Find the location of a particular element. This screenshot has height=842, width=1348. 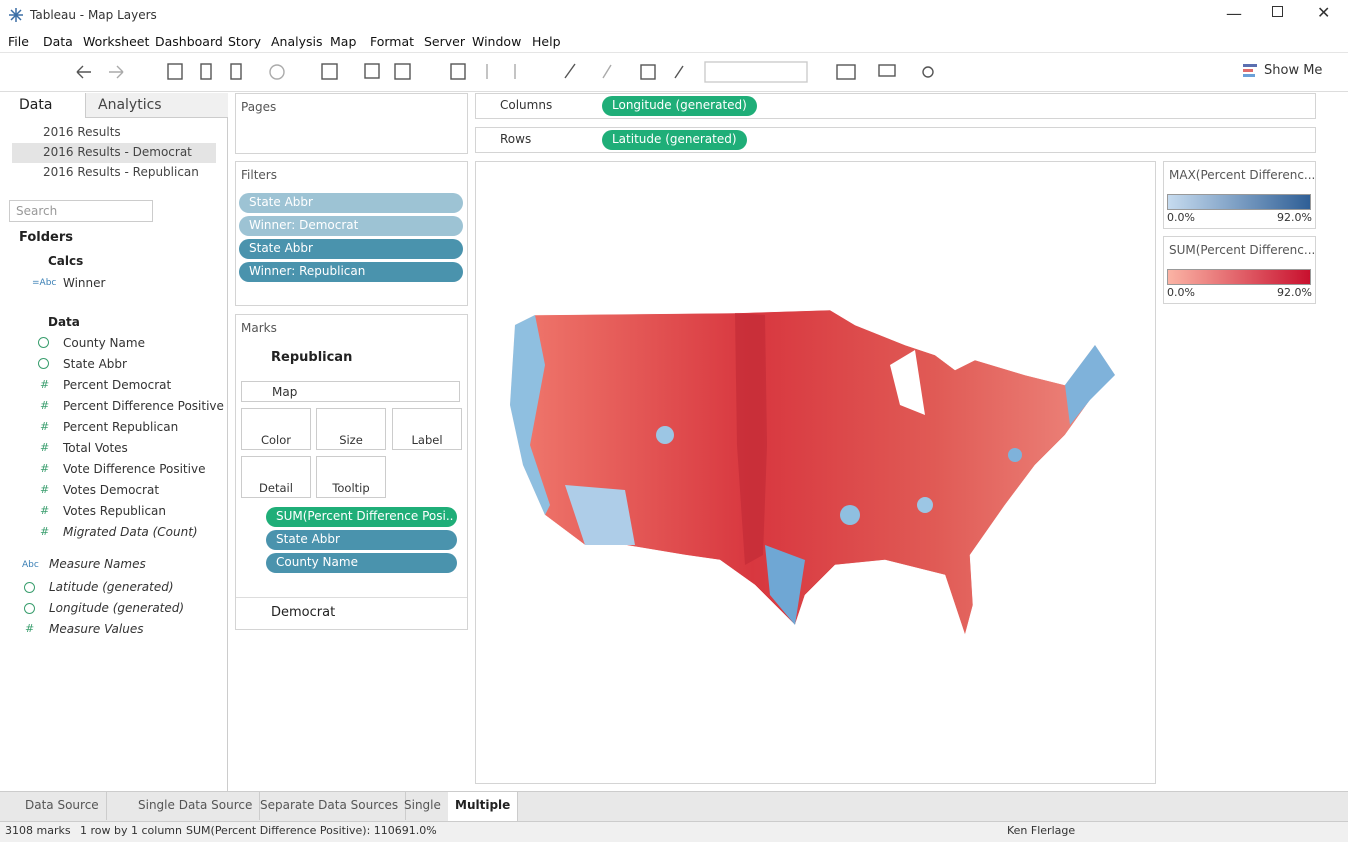

data-source: 2016 Results - Republican is located at coordinates (121, 172).